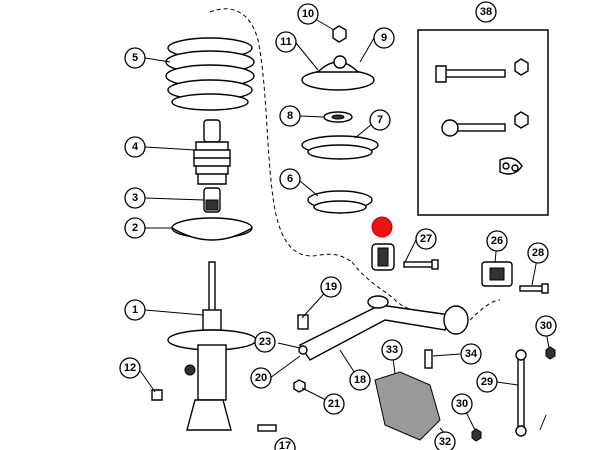 The image size is (600, 450). I want to click on rear-bushing, so click(497, 274).